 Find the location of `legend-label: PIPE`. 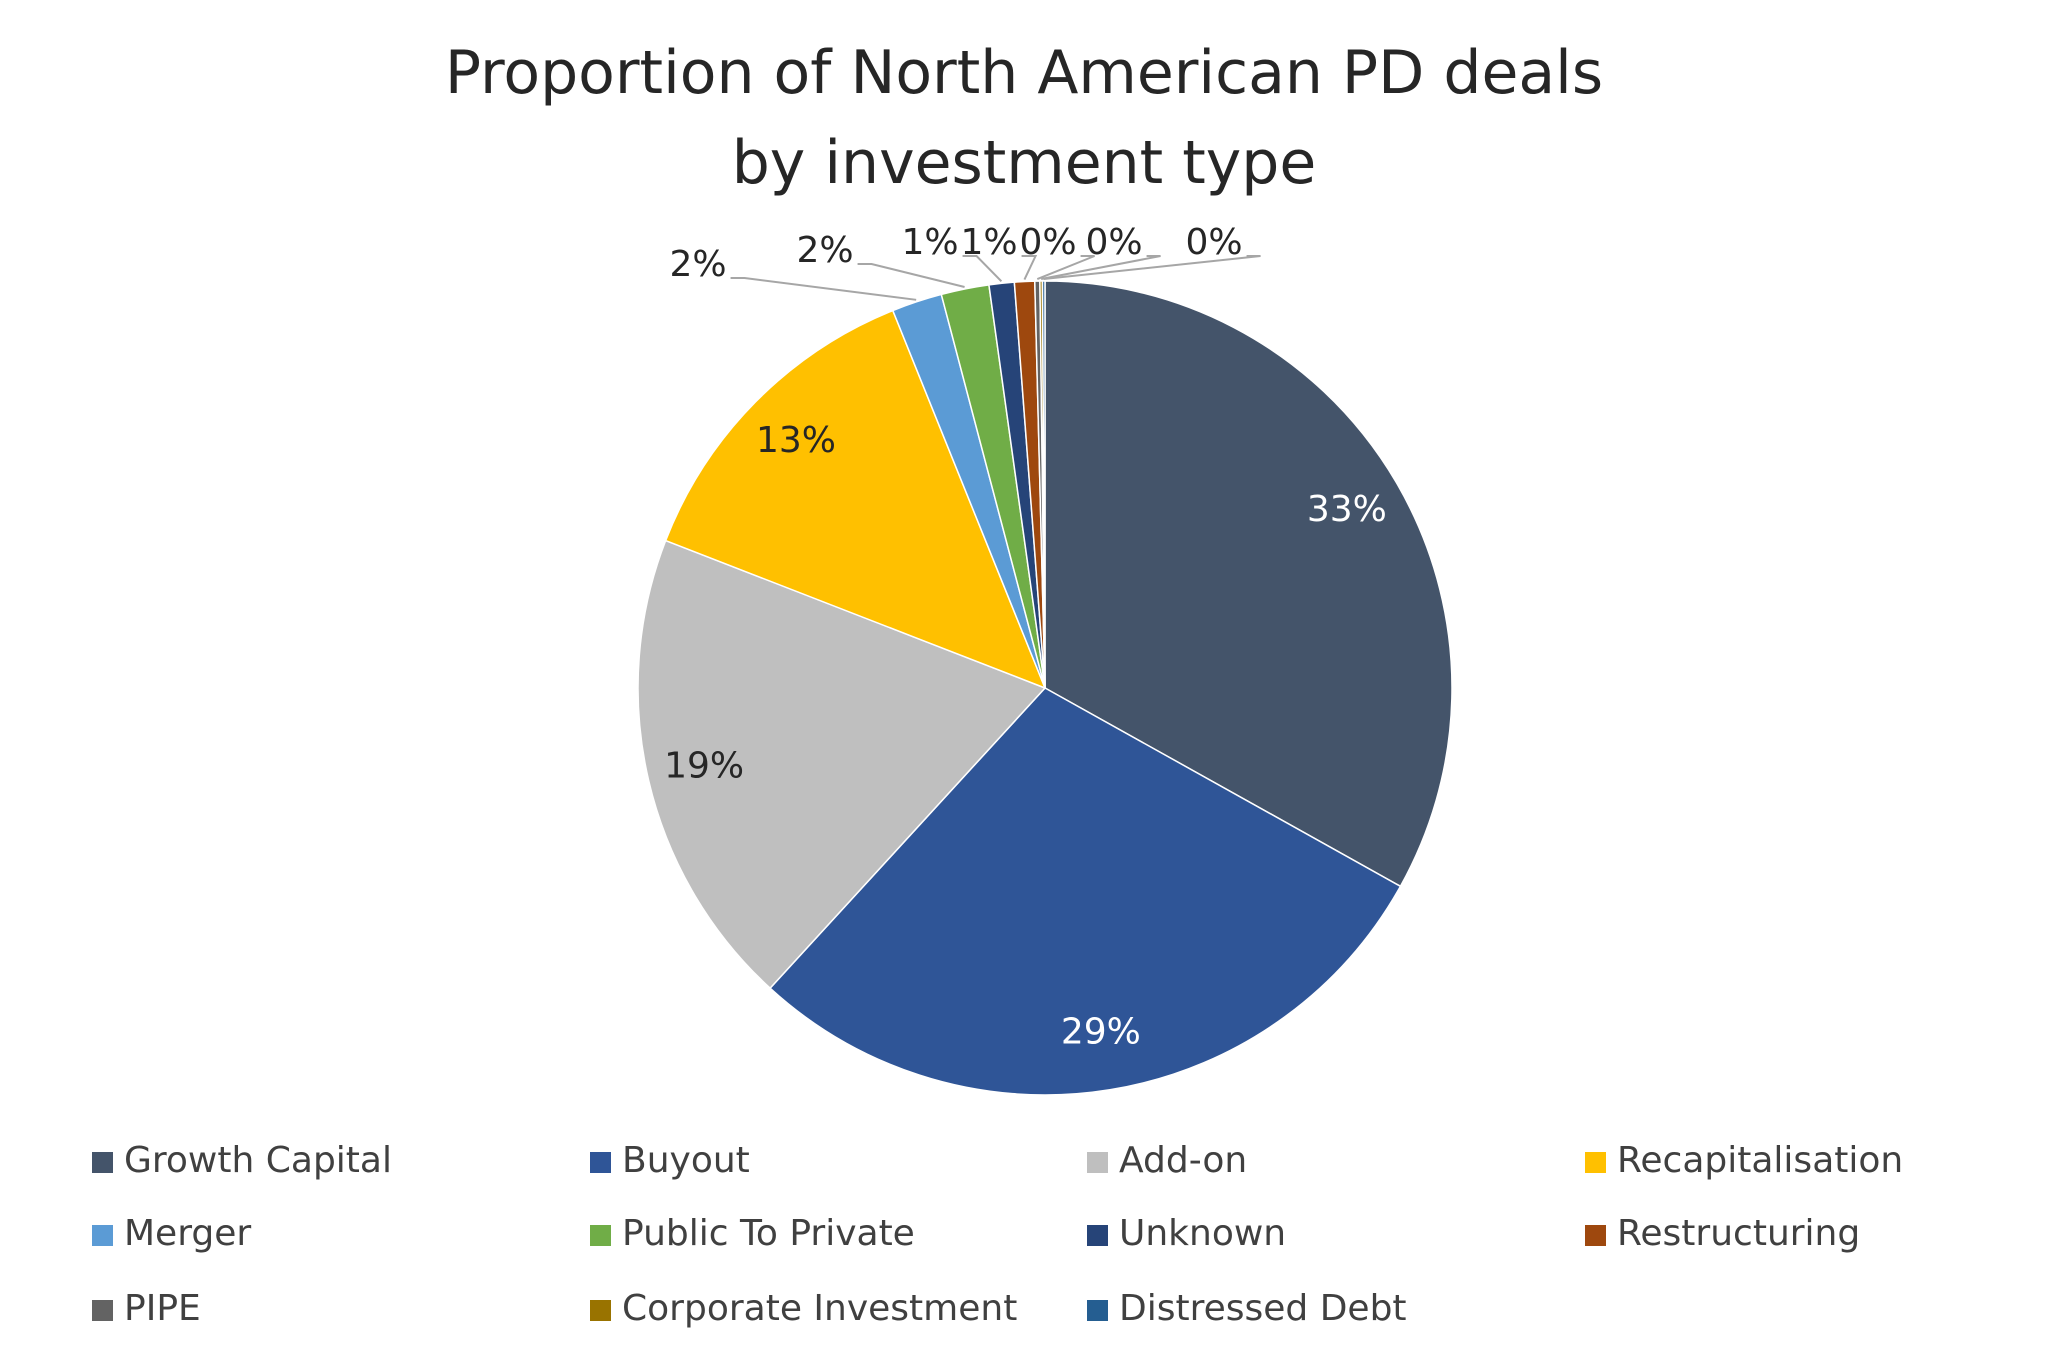

legend-label: PIPE is located at coordinates (162, 1308).